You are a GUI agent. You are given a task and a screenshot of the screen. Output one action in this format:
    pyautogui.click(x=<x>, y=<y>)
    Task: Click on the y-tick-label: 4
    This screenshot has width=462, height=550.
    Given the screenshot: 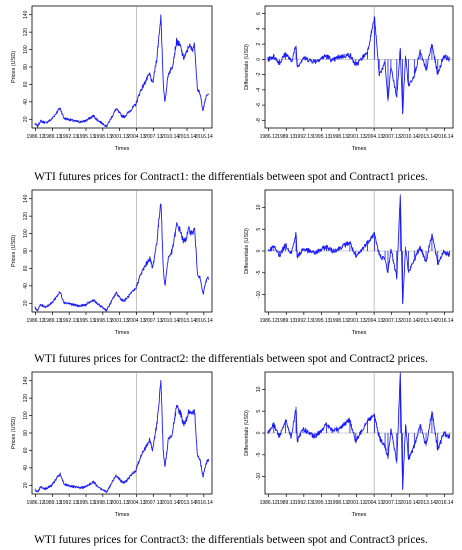 What is the action you would take?
    pyautogui.click(x=259, y=28)
    